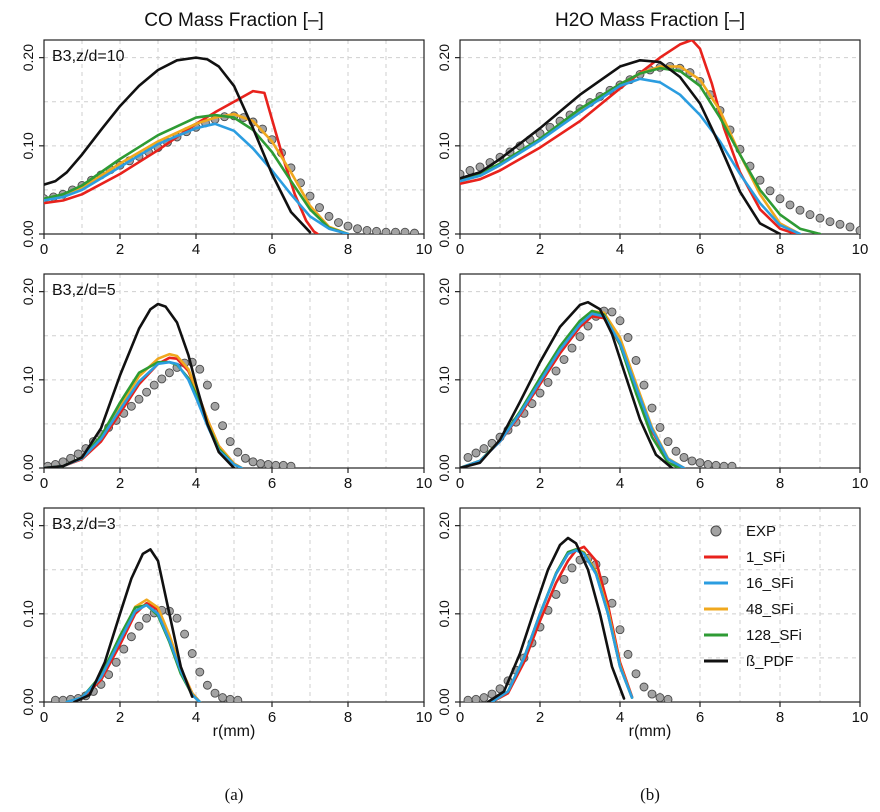 The height and width of the screenshot is (812, 880). What do you see at coordinates (744, 557) in the screenshot?
I see `legend-item: 1_SFi` at bounding box center [744, 557].